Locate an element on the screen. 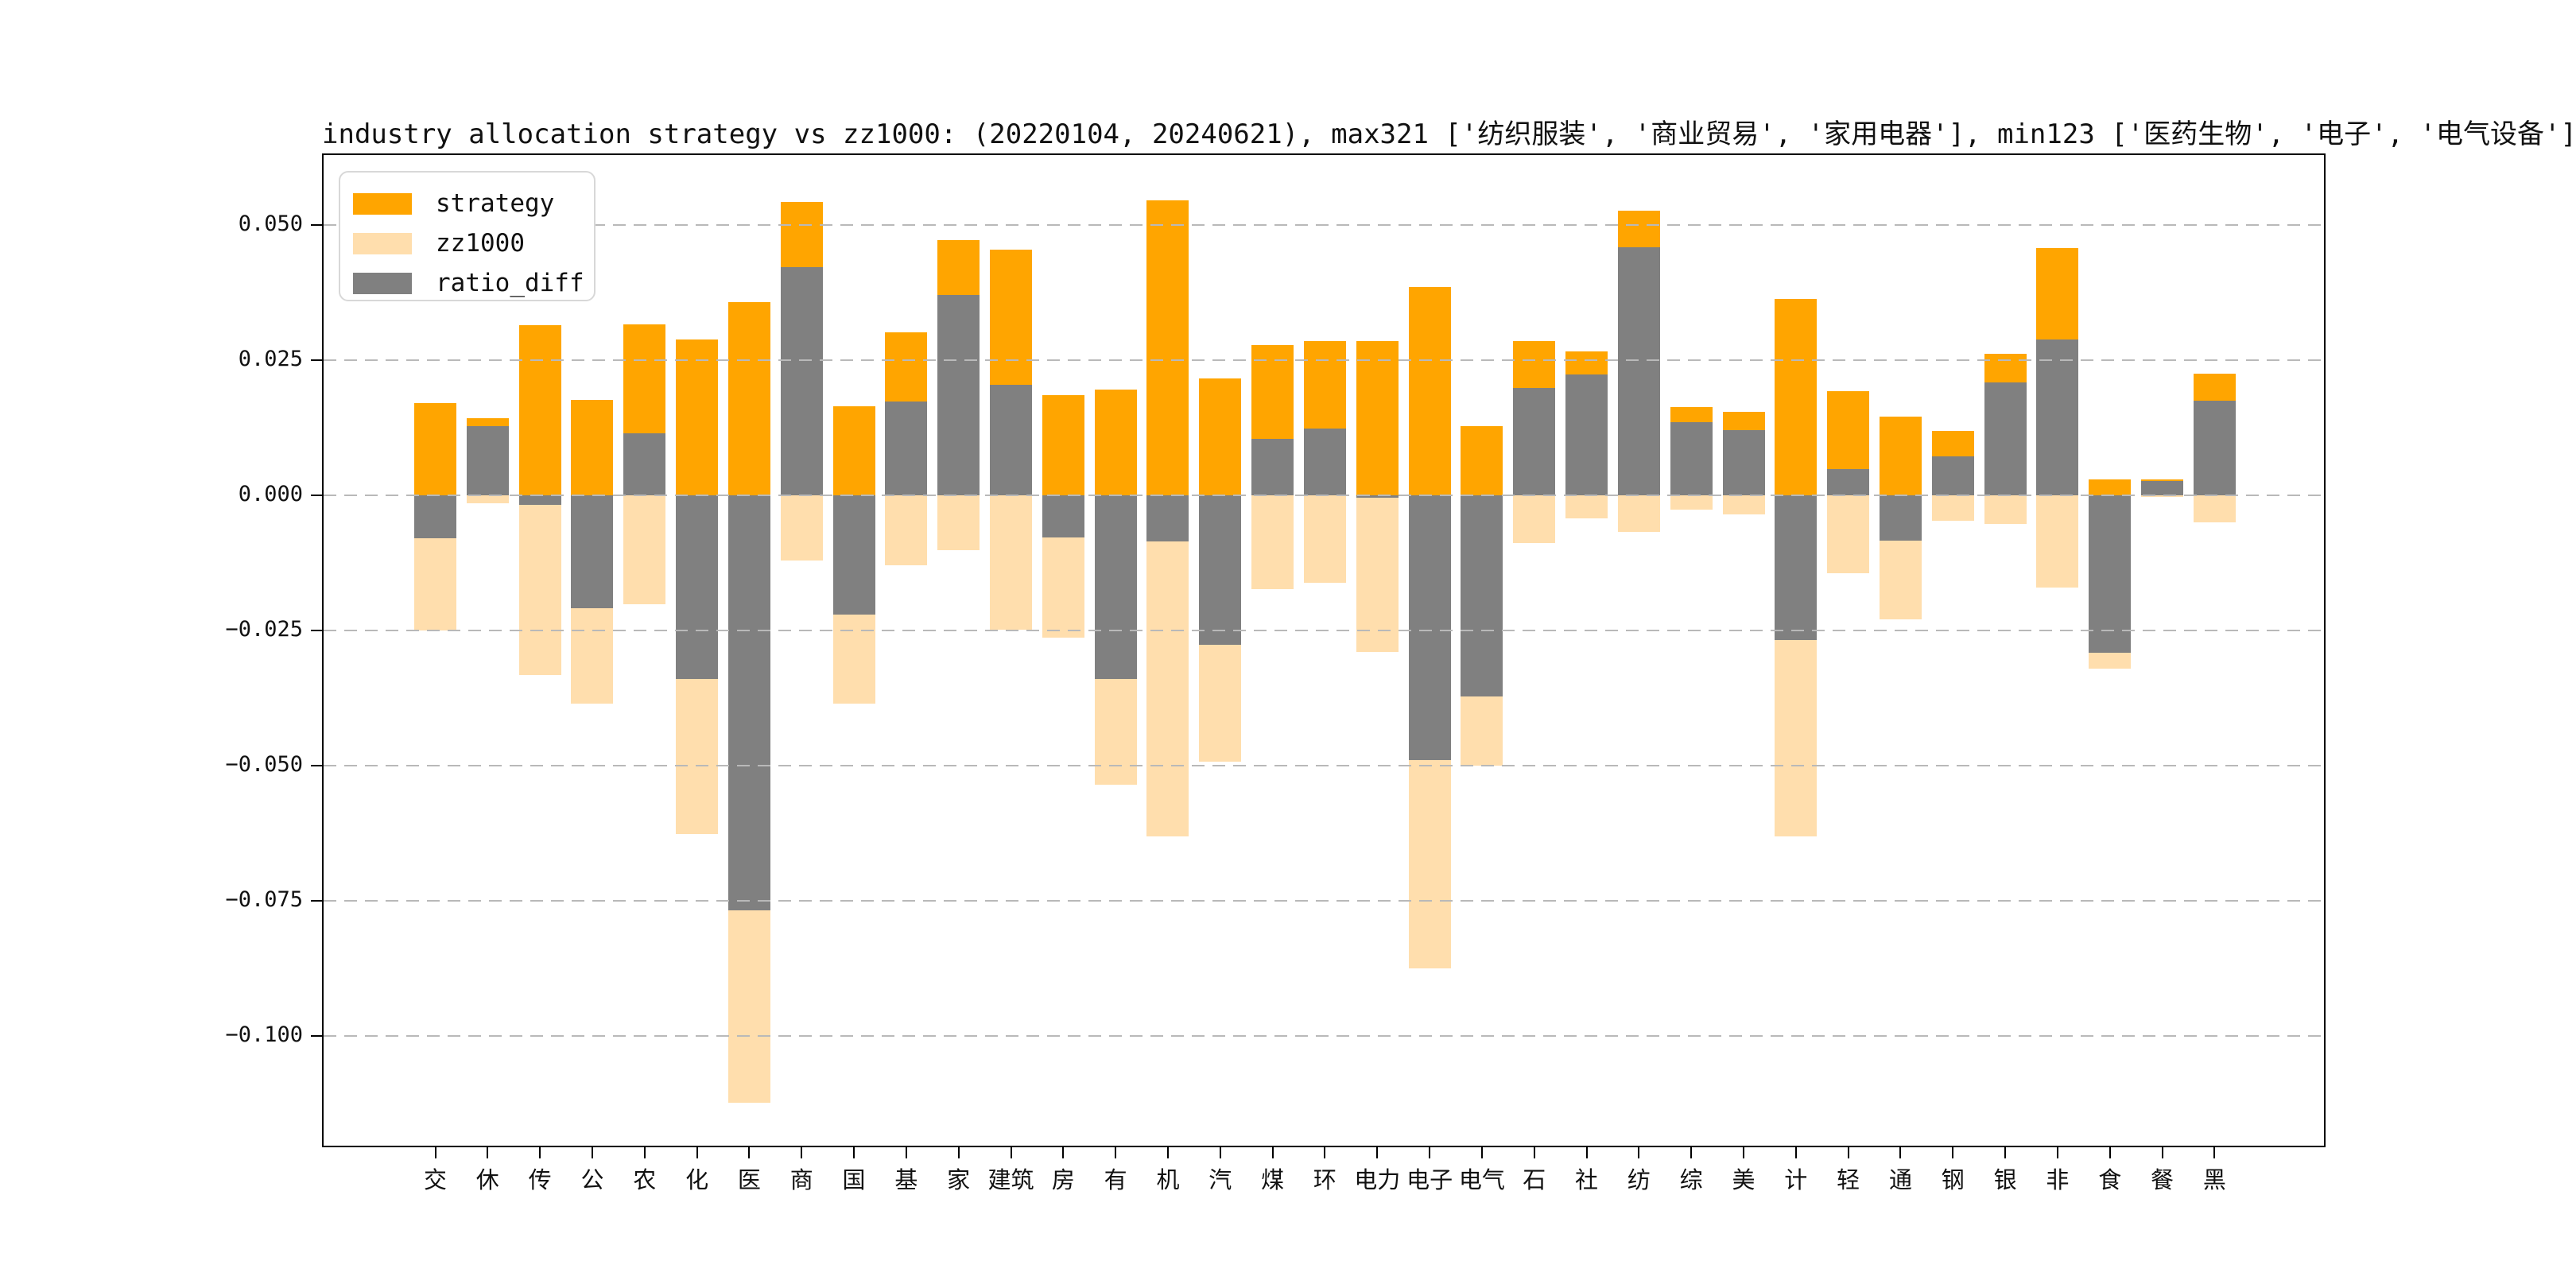 Image resolution: width=2576 pixels, height=1288 pixels. bar-strategy-医 is located at coordinates (748, 398).